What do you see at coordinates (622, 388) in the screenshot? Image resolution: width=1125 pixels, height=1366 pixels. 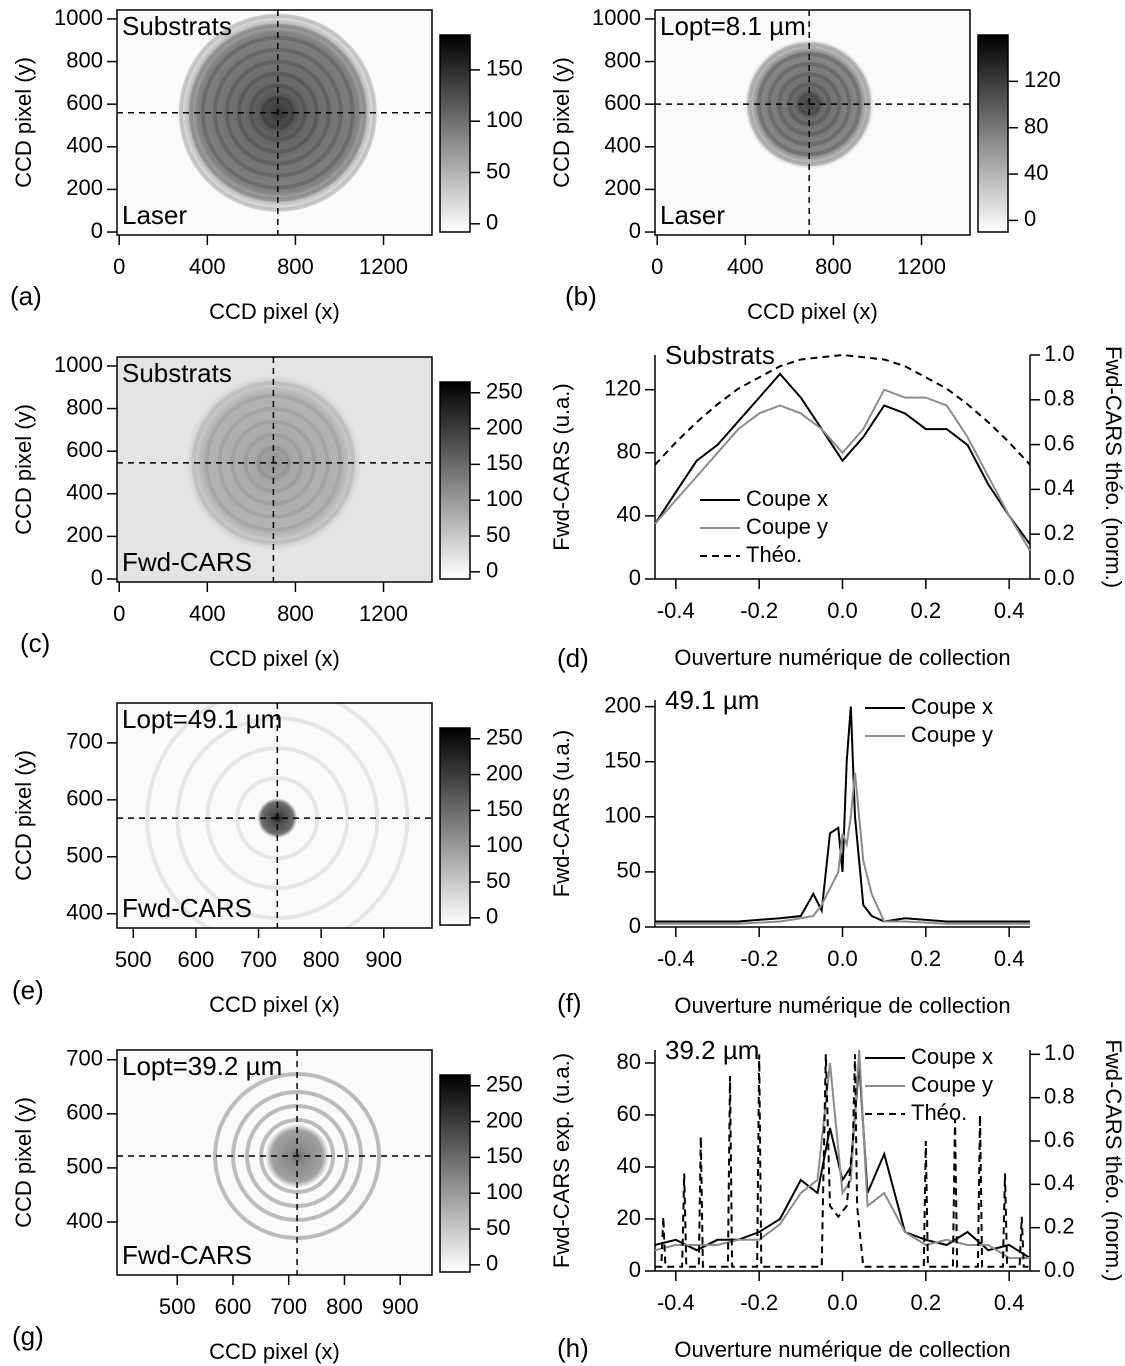 I see `y-tick-label: 120` at bounding box center [622, 388].